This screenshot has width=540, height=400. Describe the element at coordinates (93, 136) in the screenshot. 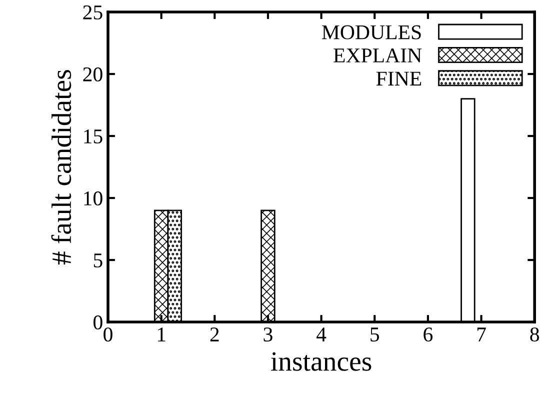

I see `y-tick-label: 15` at that location.